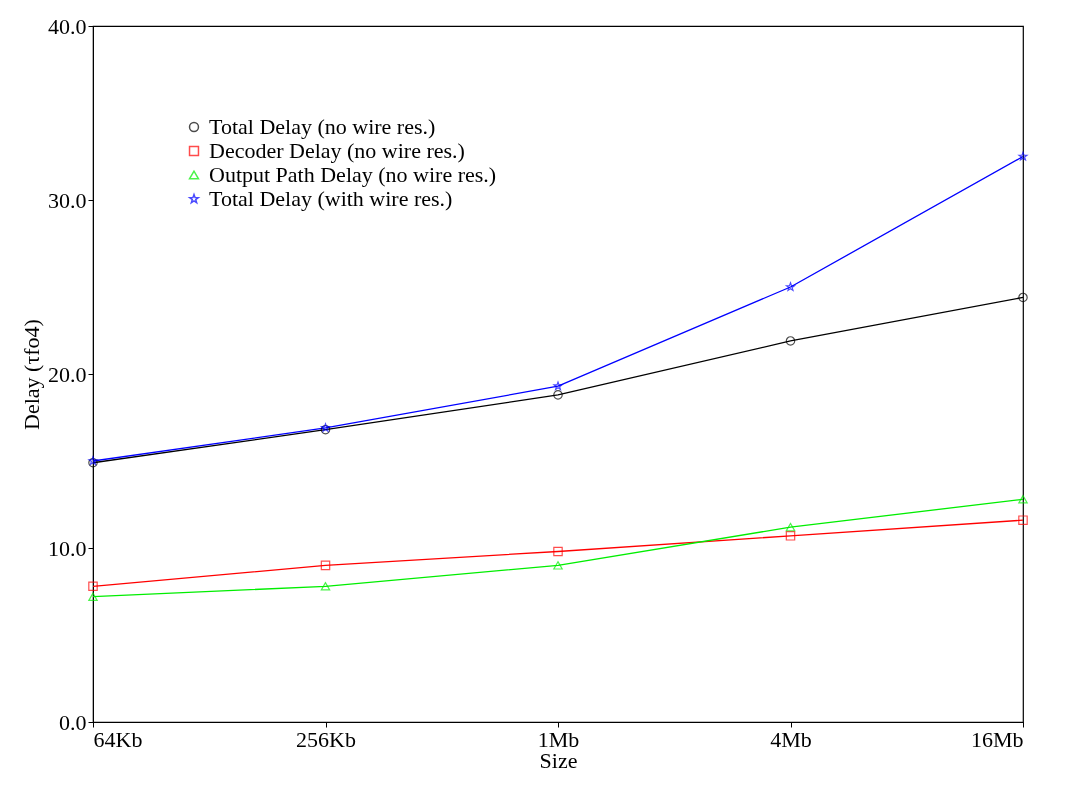 This screenshot has height=785, width=1084. Describe the element at coordinates (67, 374) in the screenshot. I see `y-tick-label: 20.0` at that location.